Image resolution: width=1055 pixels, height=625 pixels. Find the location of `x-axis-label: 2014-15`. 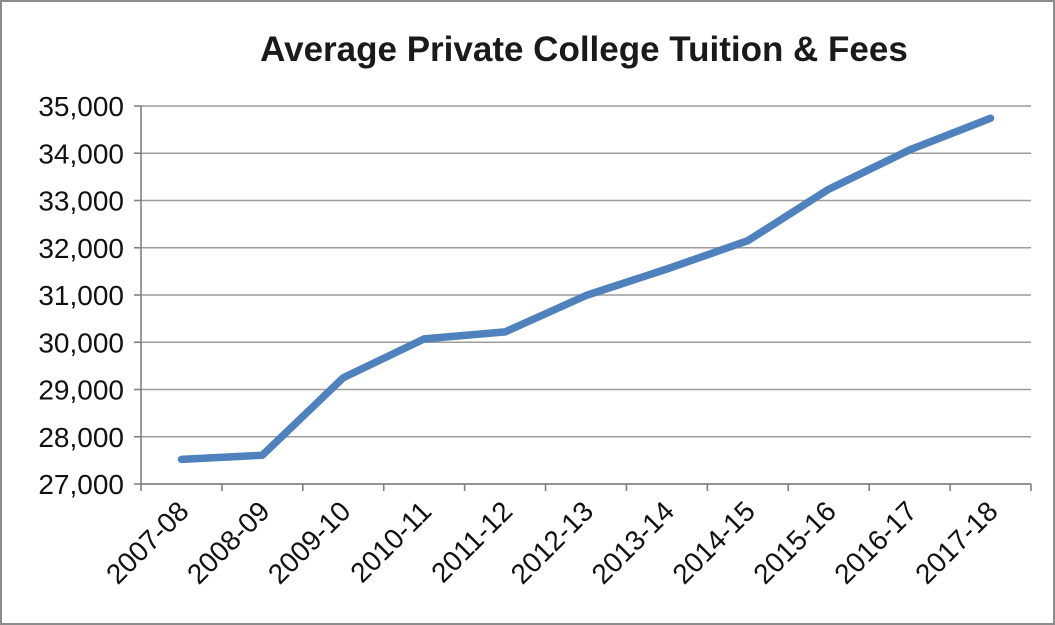

x-axis-label: 2014-15 is located at coordinates (713, 542).